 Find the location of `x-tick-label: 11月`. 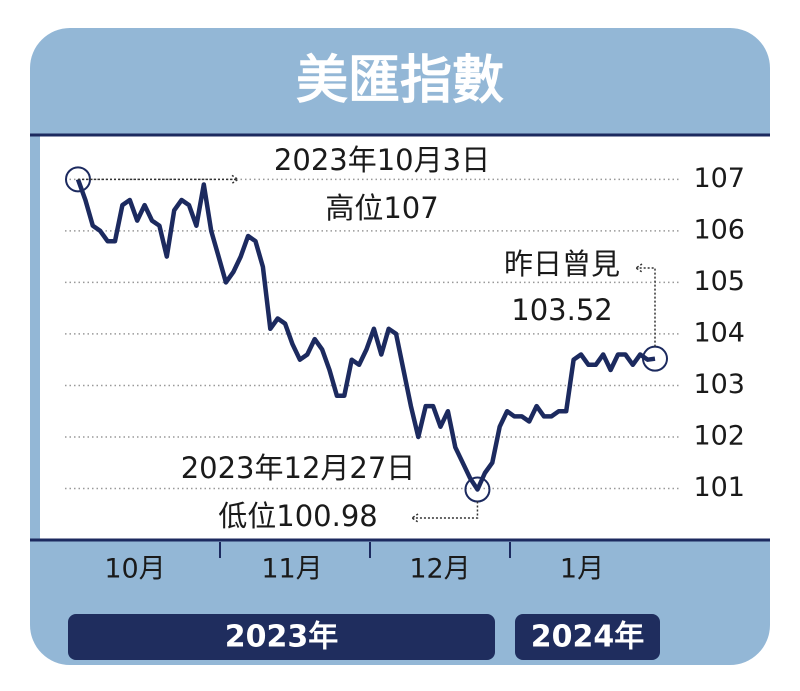

x-tick-label: 11月 is located at coordinates (291, 569).